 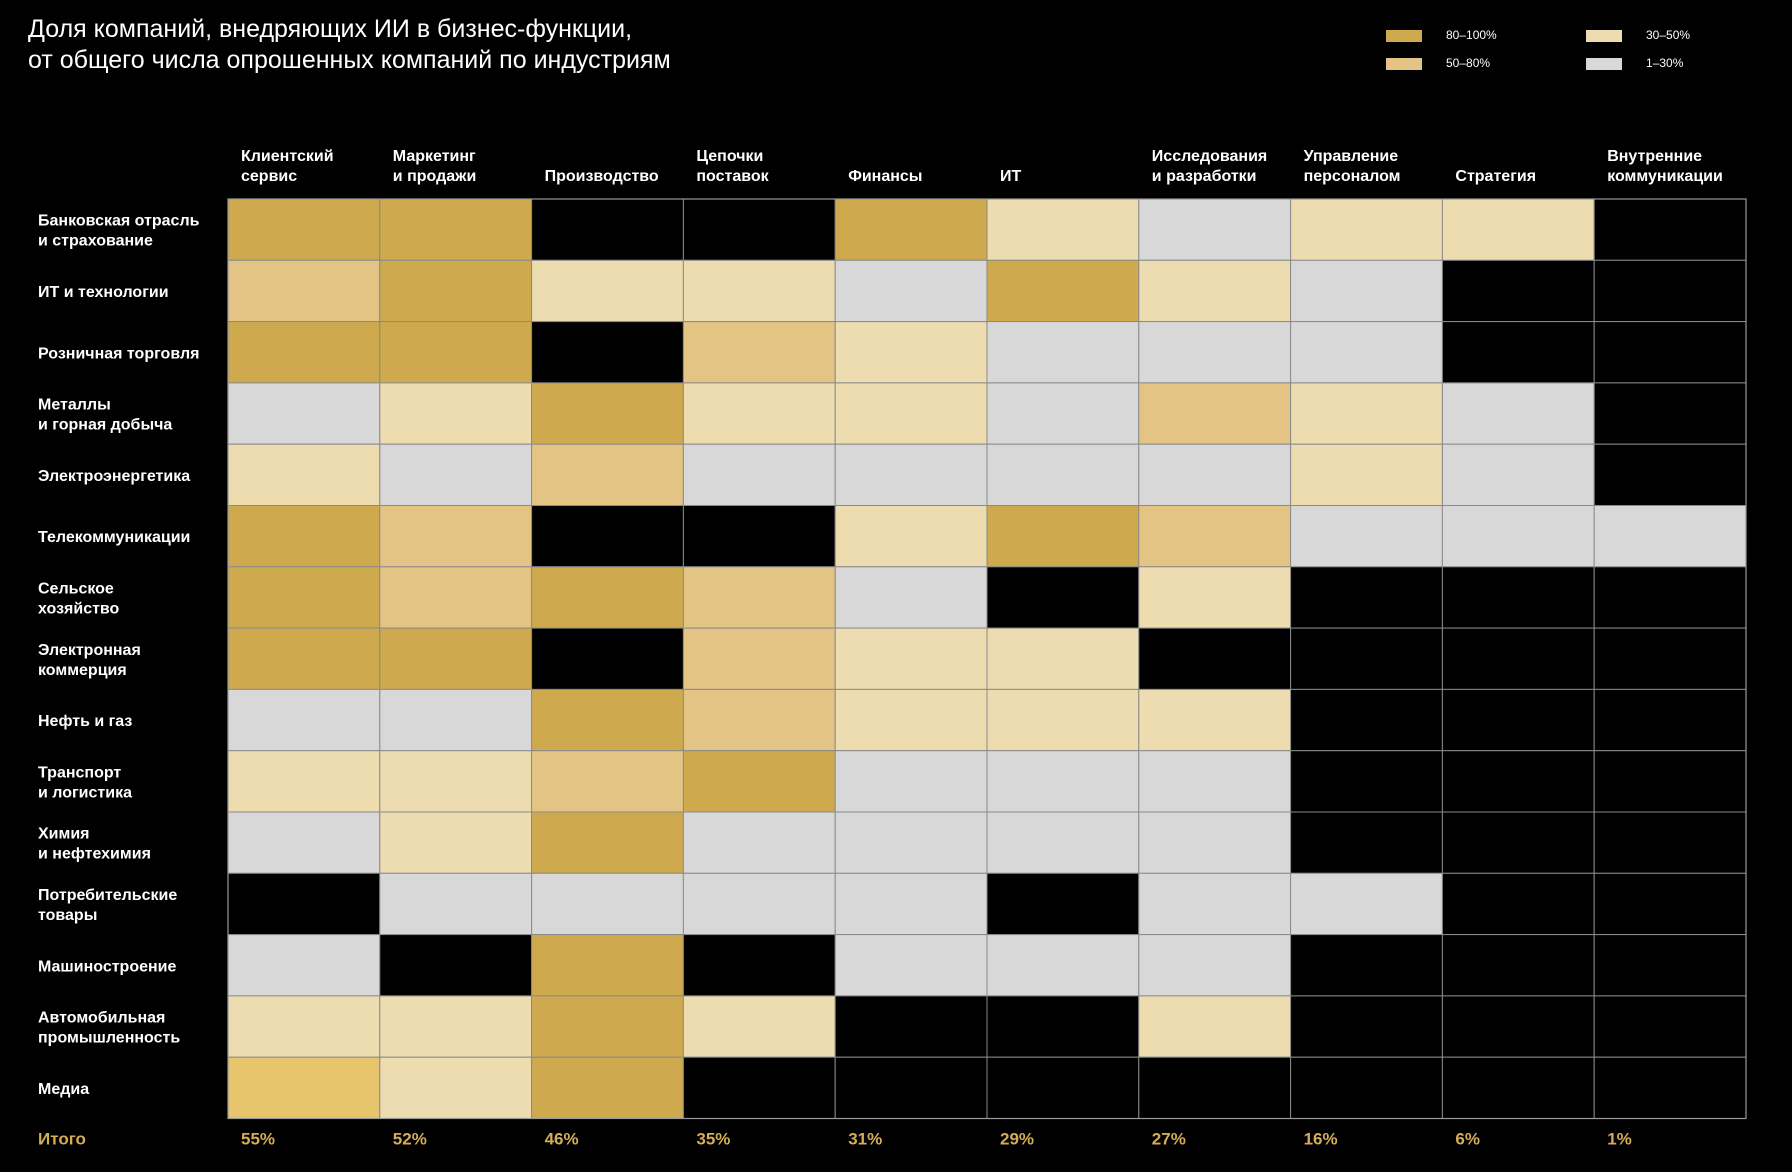 I want to click on legend-swatch, so click(x=1404, y=64).